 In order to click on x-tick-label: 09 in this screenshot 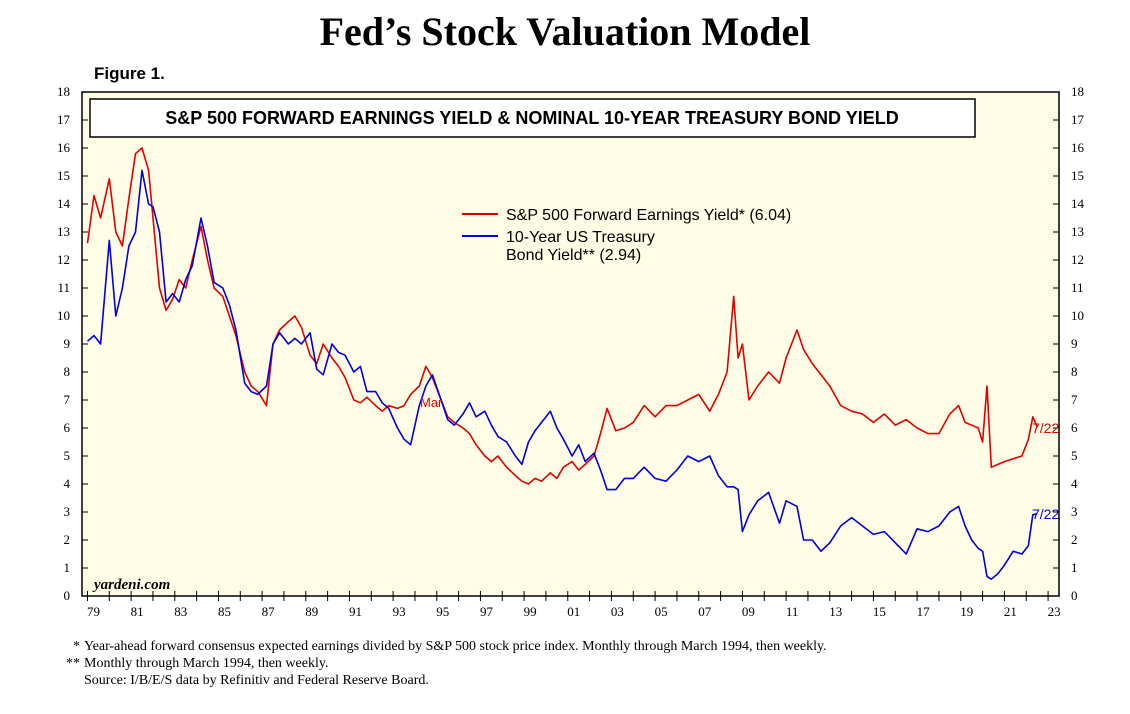, I will do `click(748, 611)`.